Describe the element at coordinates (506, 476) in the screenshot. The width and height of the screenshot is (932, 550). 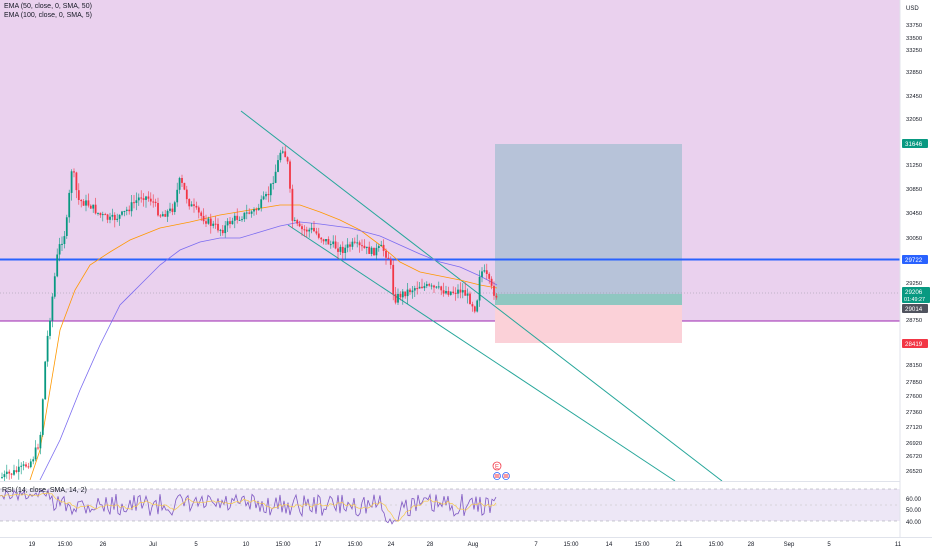
I see `us-flag-icon` at that location.